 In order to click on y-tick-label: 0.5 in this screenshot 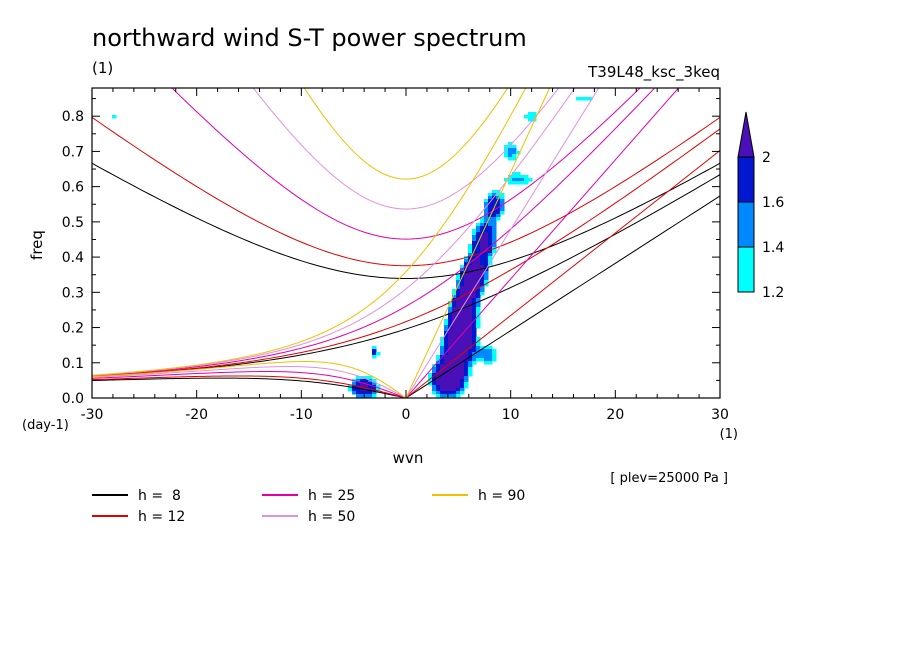, I will do `click(73, 223)`.